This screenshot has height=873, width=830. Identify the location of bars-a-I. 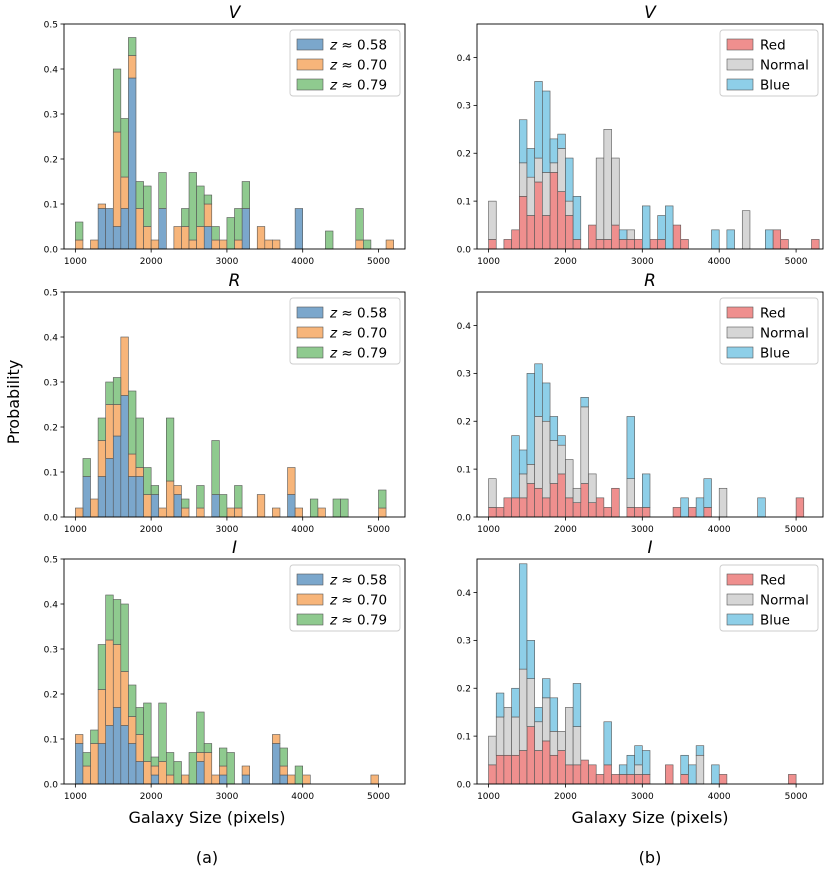
(227, 689).